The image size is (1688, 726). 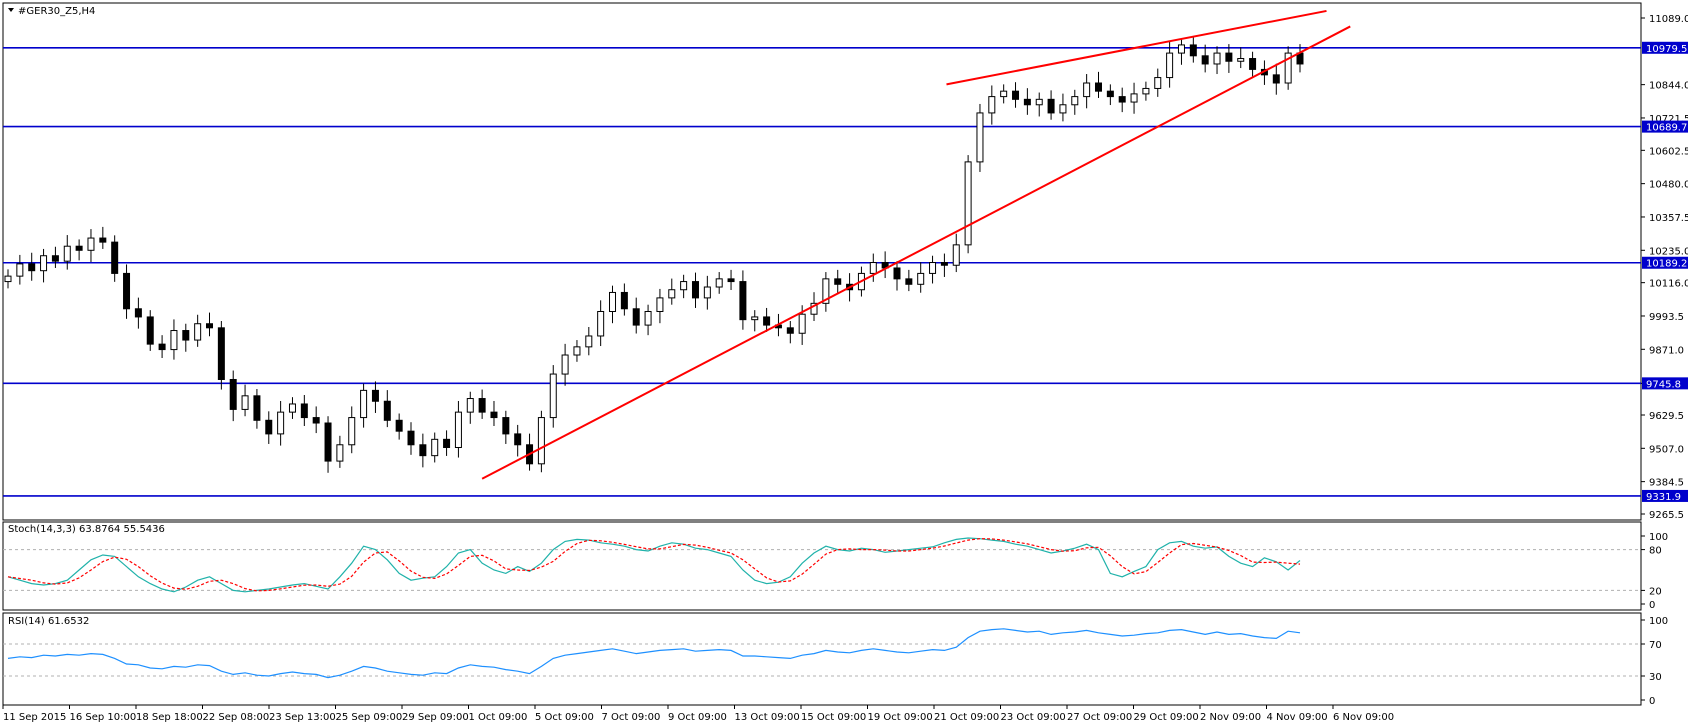 What do you see at coordinates (48, 621) in the screenshot?
I see `rsi-label: RSI(14) 61.6532` at bounding box center [48, 621].